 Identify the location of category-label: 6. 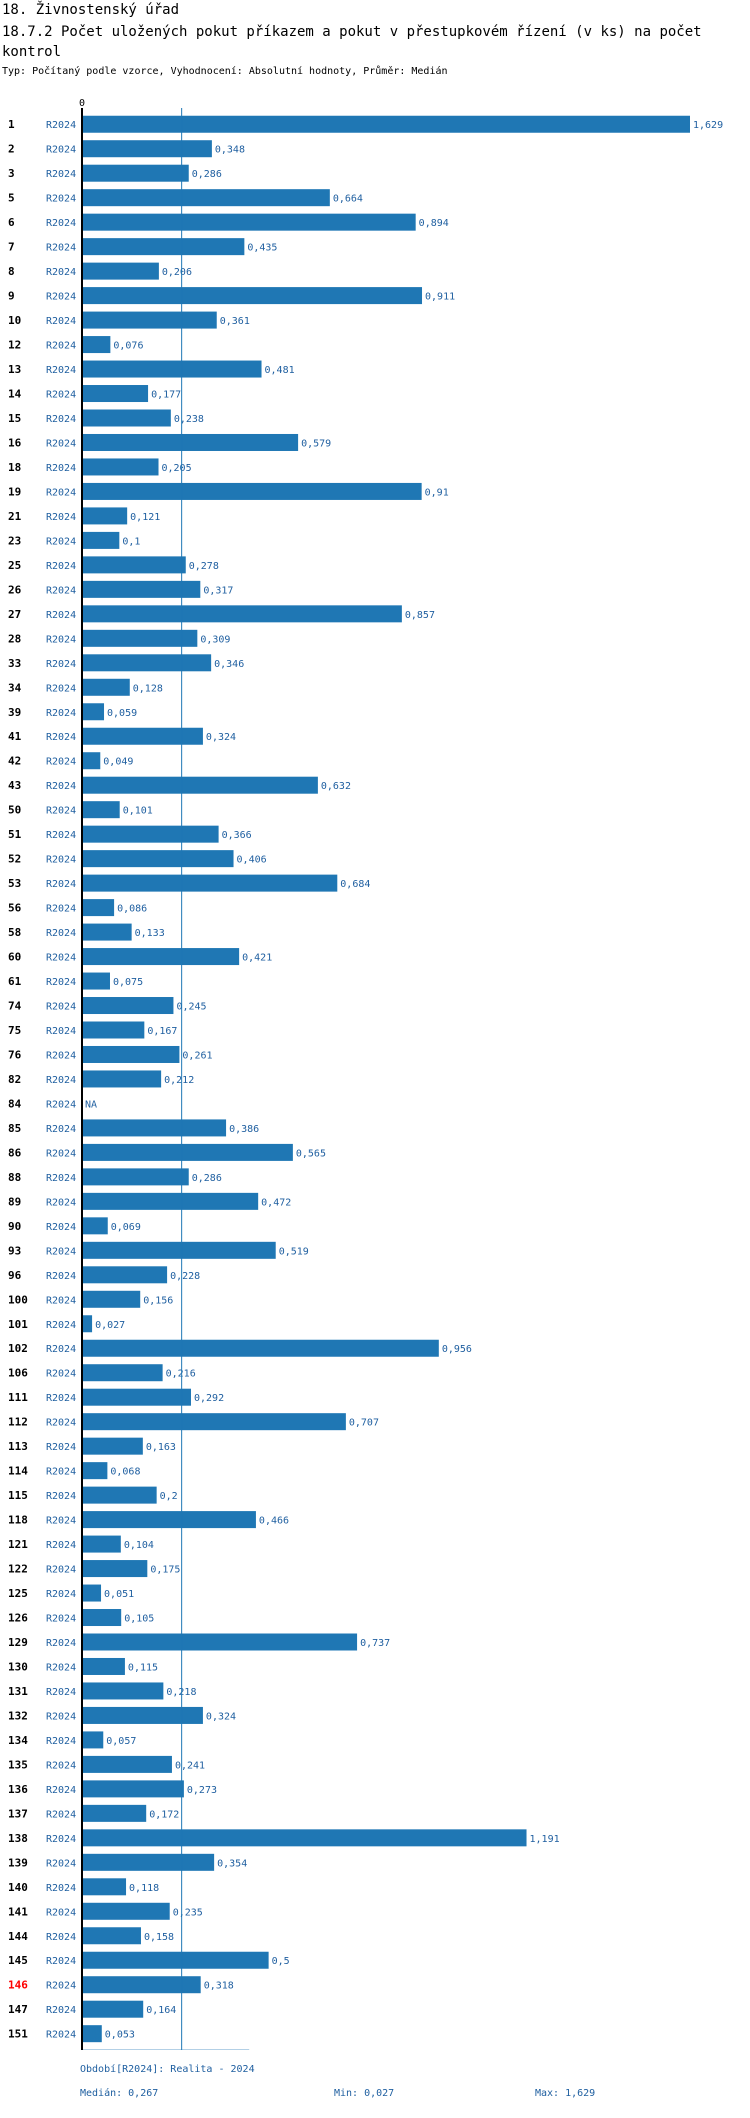
(11, 222).